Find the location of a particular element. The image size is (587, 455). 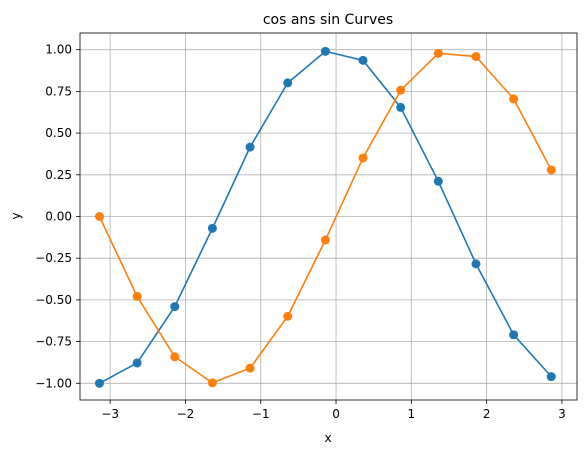

y-tick-label: 0.75 is located at coordinates (58, 91).